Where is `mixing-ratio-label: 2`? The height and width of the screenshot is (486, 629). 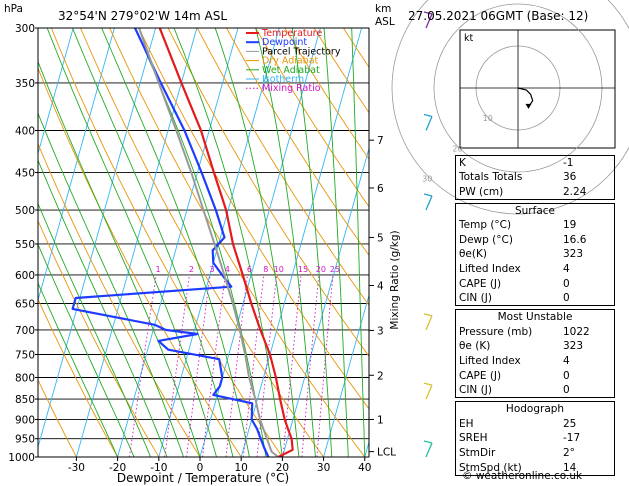
mixing-ratio-label: 2 is located at coordinates (191, 269).